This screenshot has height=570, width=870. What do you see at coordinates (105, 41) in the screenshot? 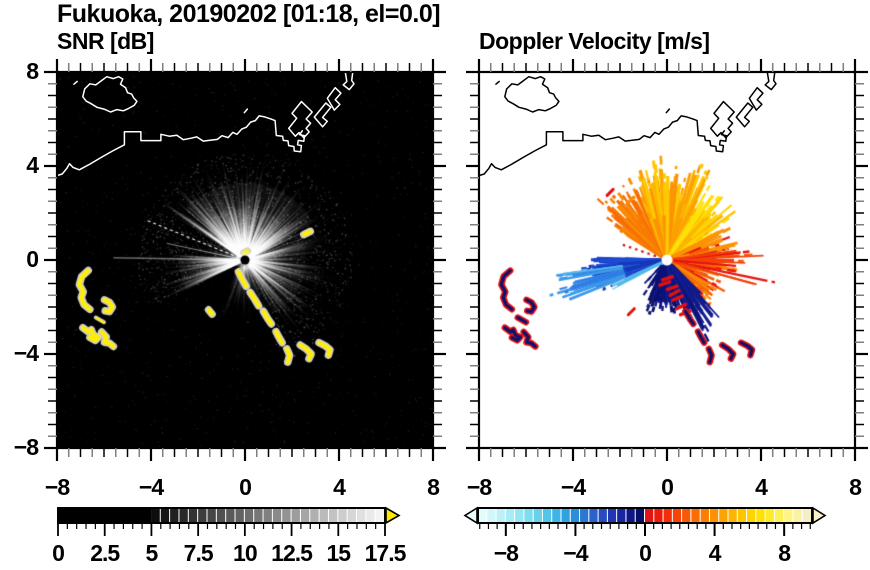
I see `snr-panel-title: SNR [dB]` at bounding box center [105, 41].